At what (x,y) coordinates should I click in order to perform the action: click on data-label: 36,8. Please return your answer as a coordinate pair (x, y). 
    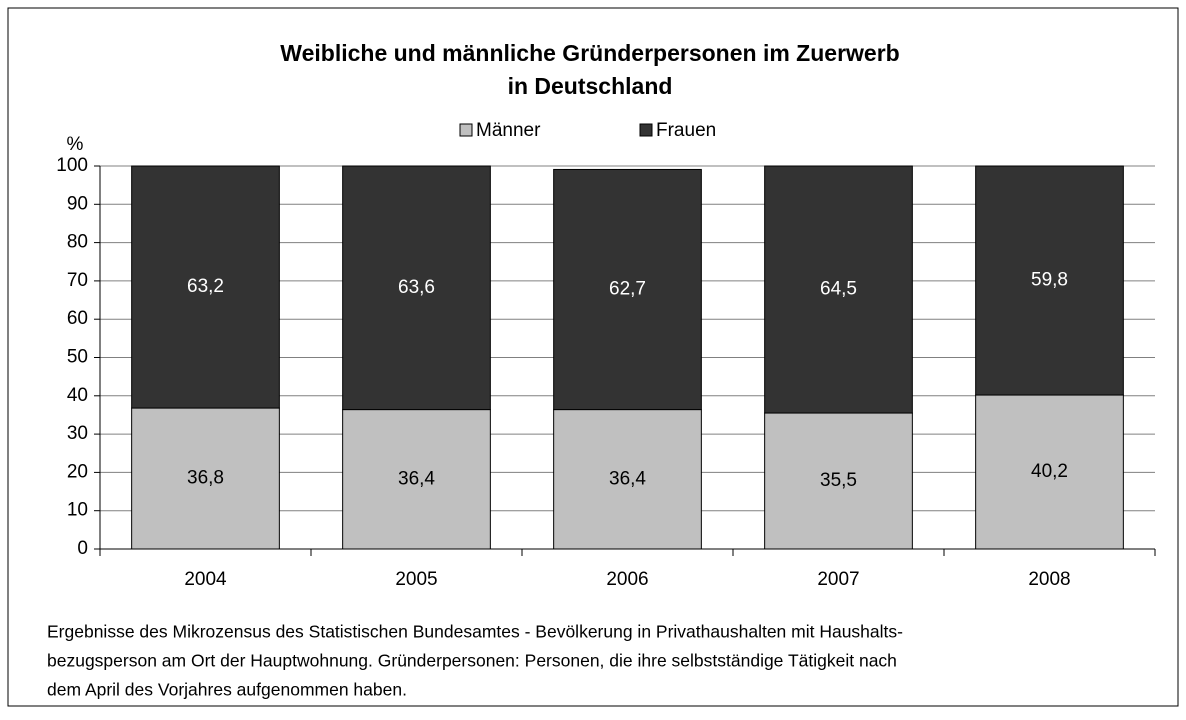
    Looking at the image, I should click on (205, 478).